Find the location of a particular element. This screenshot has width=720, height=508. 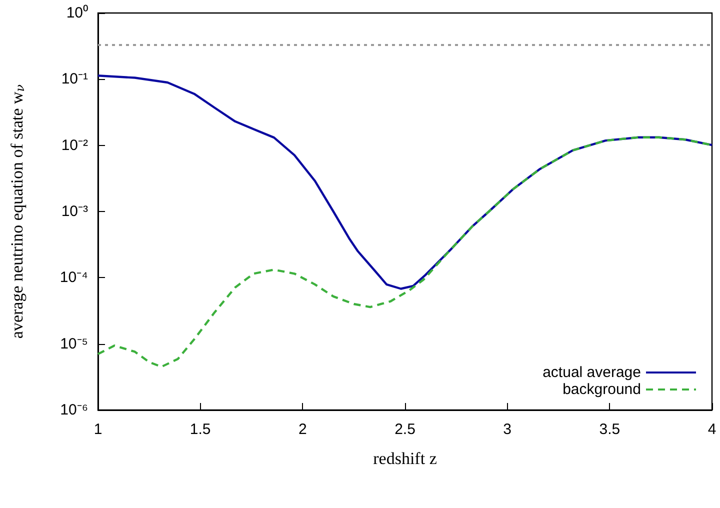

x-tick-label: 4 is located at coordinates (712, 429).